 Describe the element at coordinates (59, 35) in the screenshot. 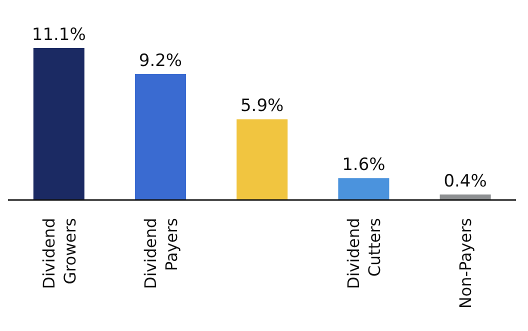

I see `data-label: 11.1%` at that location.